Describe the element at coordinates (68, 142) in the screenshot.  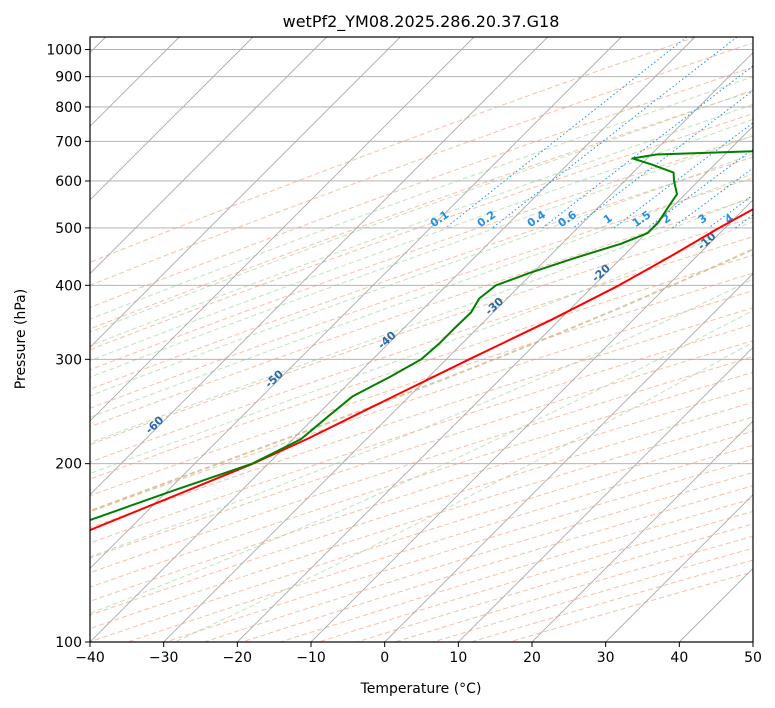
I see `y-tick-label: 700` at that location.